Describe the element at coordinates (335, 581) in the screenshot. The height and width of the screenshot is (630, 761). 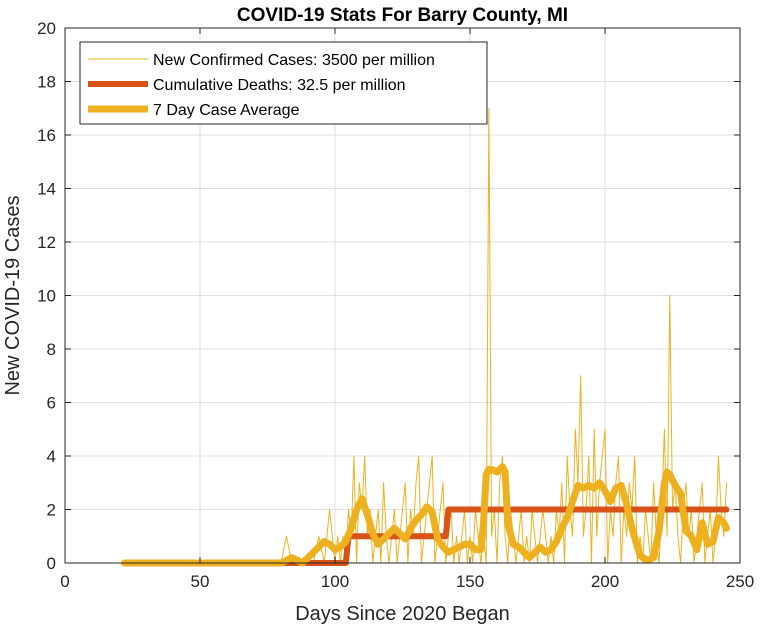
I see `x-tick-label: 100` at that location.